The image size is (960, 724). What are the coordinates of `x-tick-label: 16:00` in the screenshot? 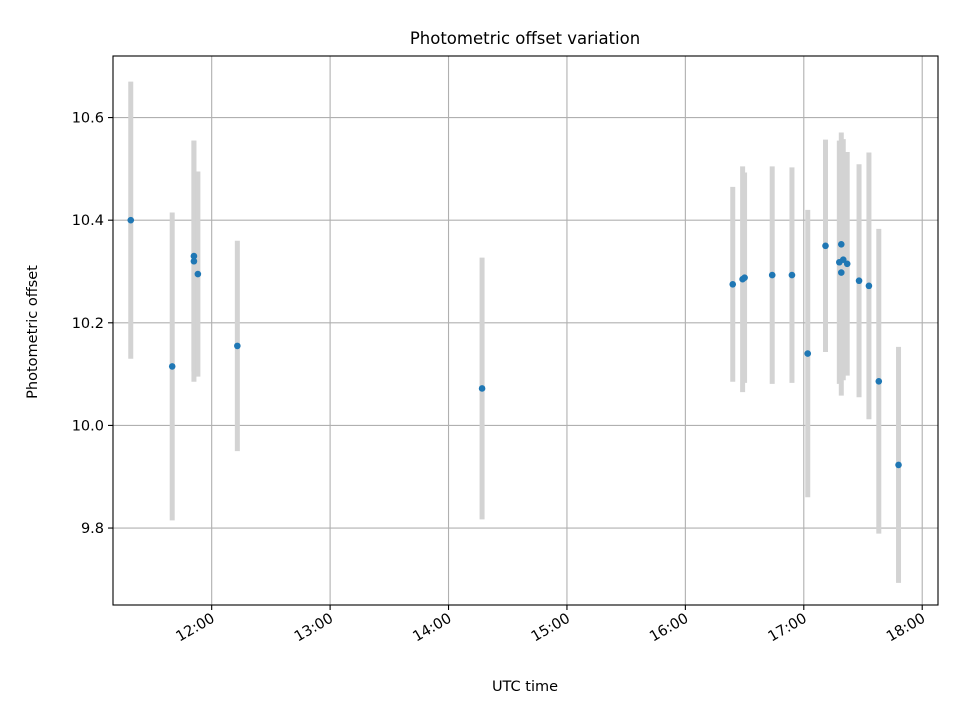 It's located at (669, 628).